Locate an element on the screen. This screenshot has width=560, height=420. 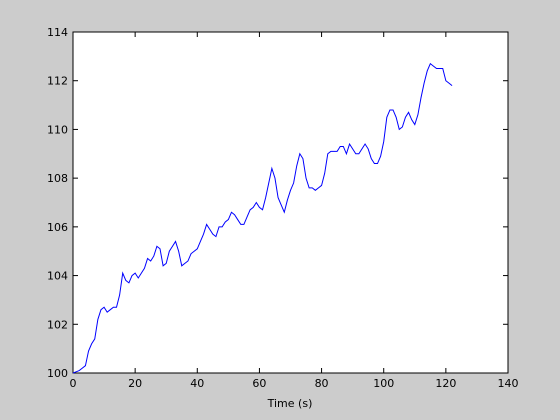
x-tick-label: 140 is located at coordinates (508, 383).